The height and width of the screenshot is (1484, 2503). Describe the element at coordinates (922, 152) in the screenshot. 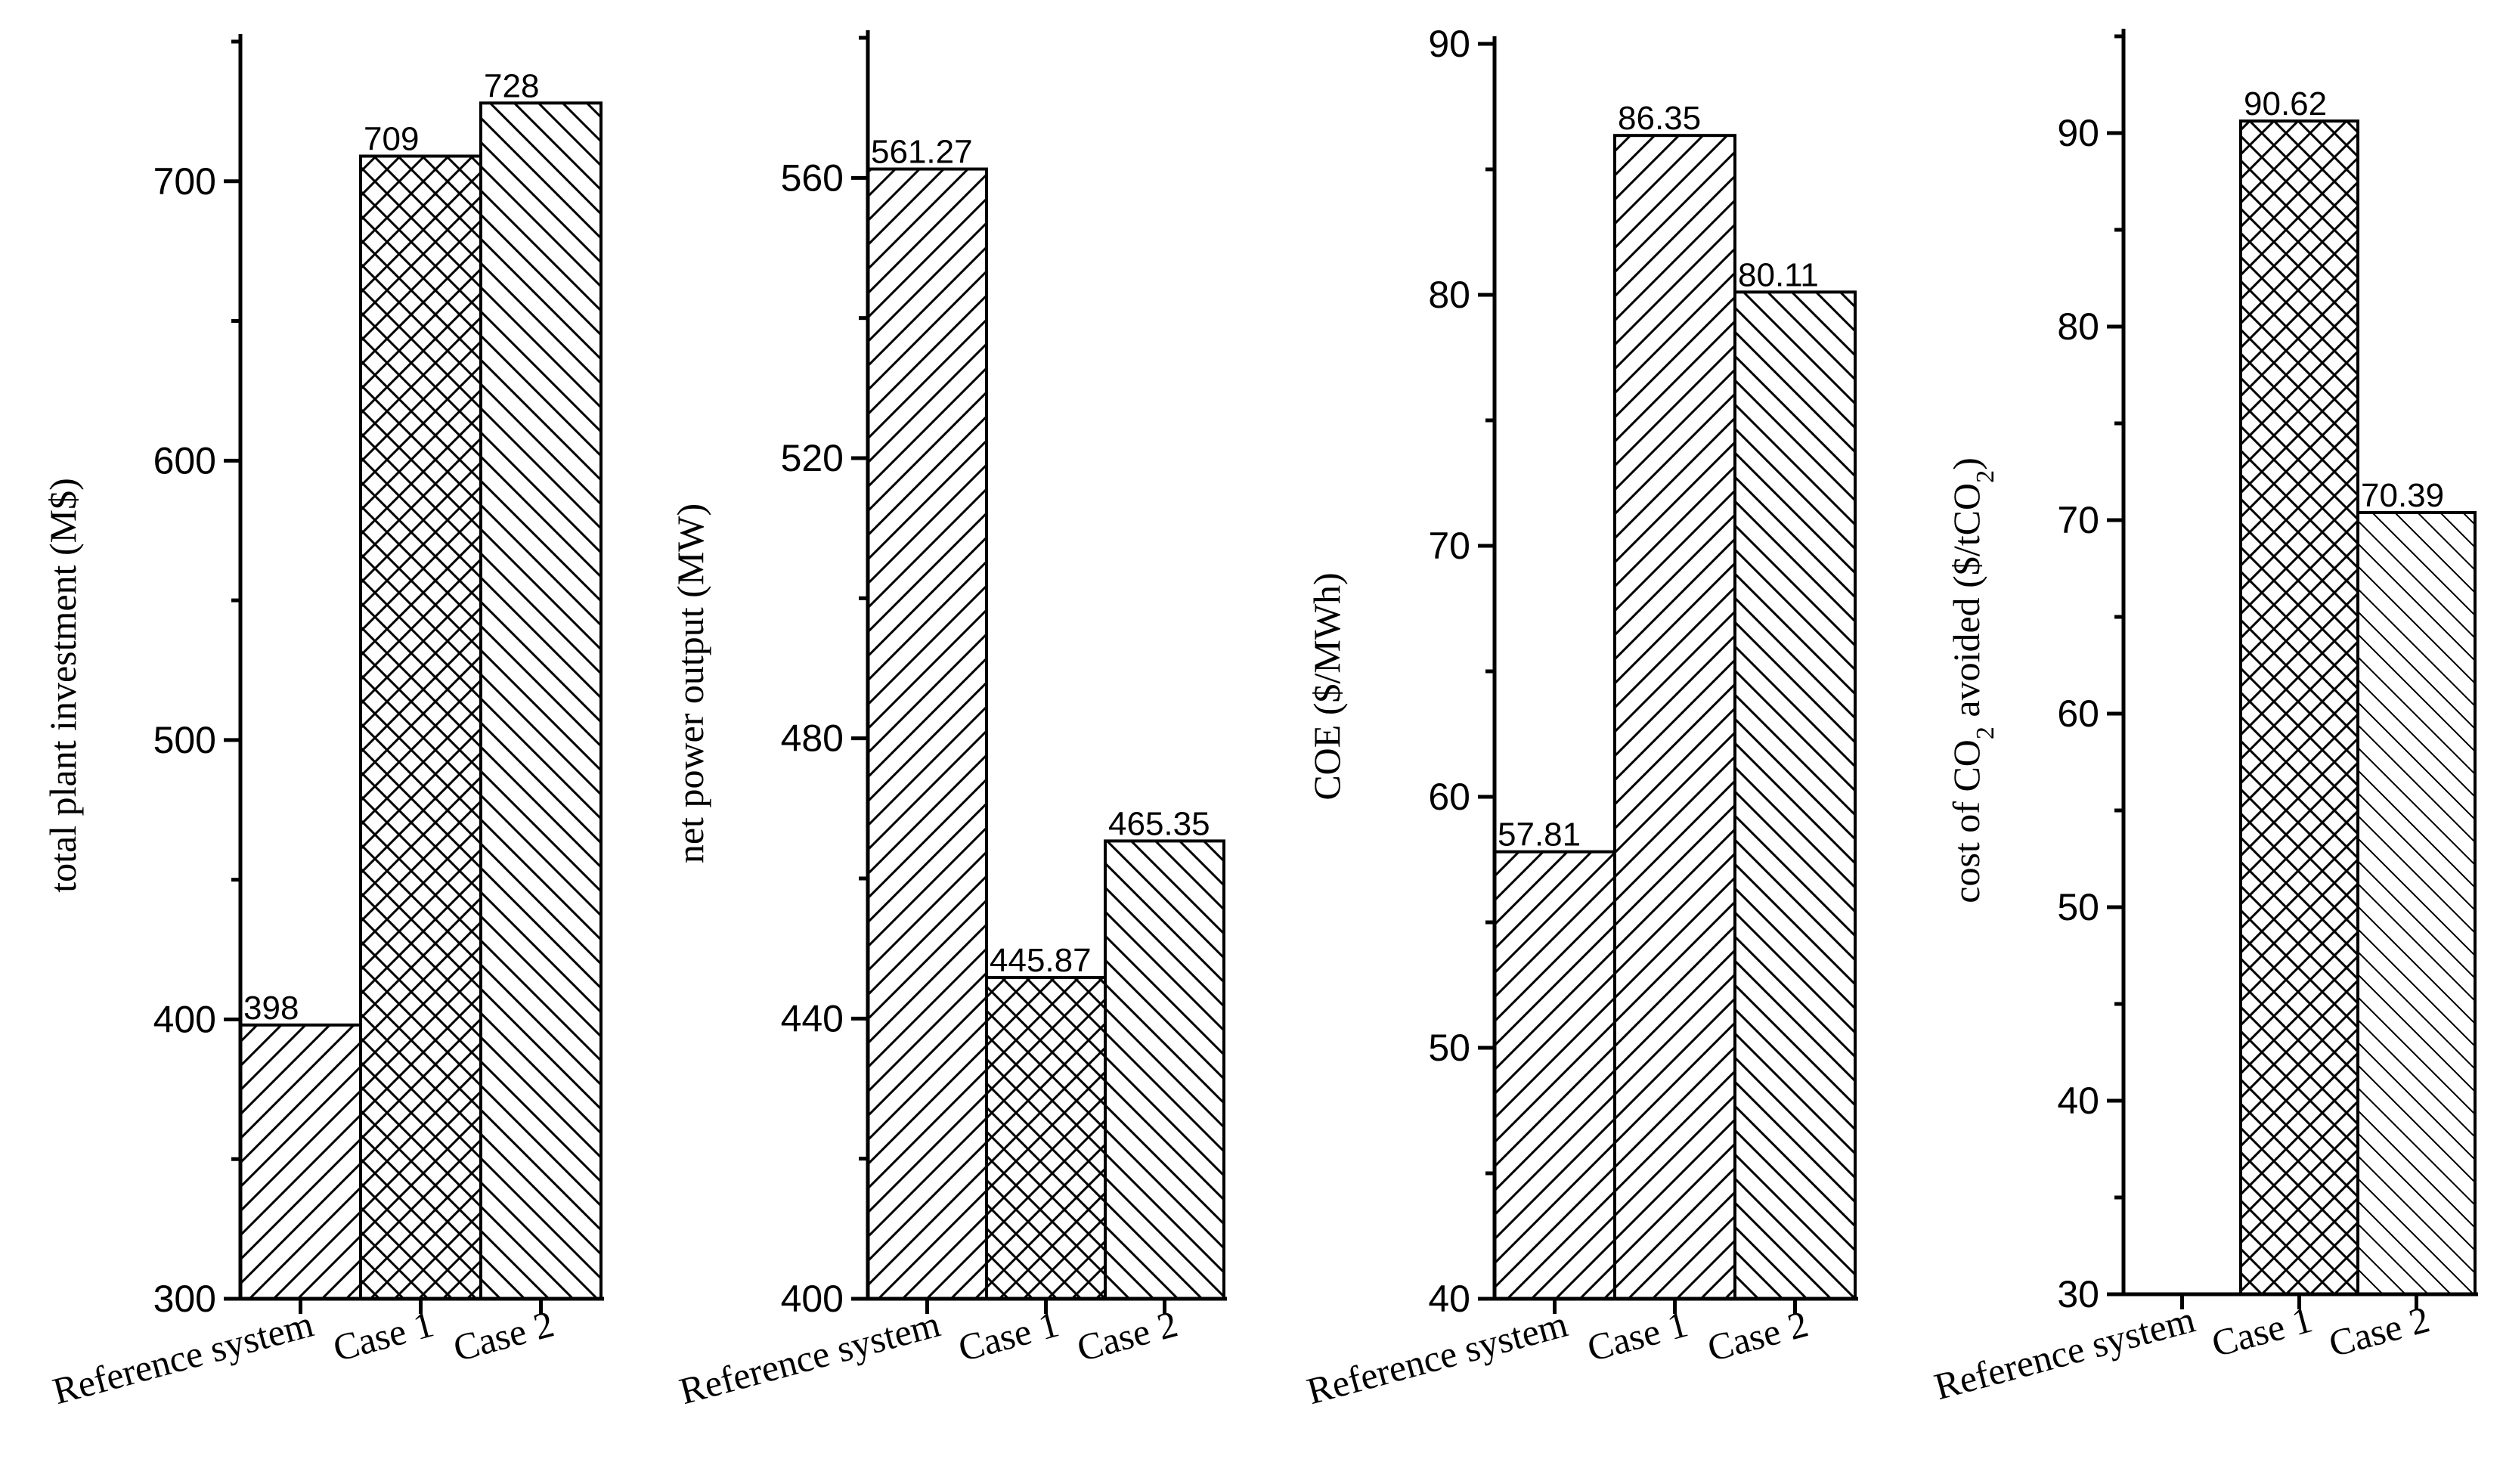

I see `data-label: 561.27` at that location.